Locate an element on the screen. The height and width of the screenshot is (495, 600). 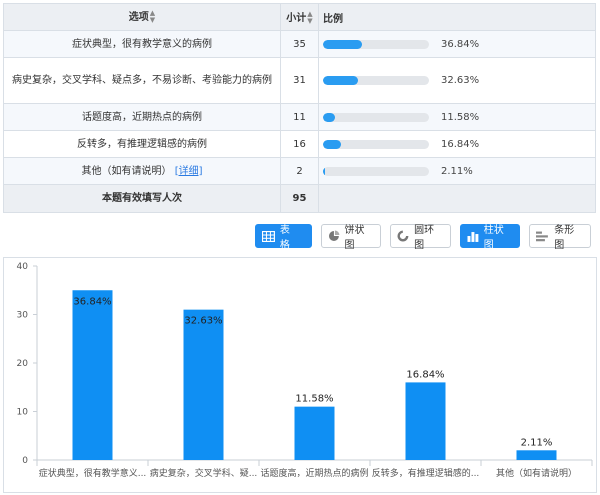
ratio-cell: 11.58% is located at coordinates (457, 117).